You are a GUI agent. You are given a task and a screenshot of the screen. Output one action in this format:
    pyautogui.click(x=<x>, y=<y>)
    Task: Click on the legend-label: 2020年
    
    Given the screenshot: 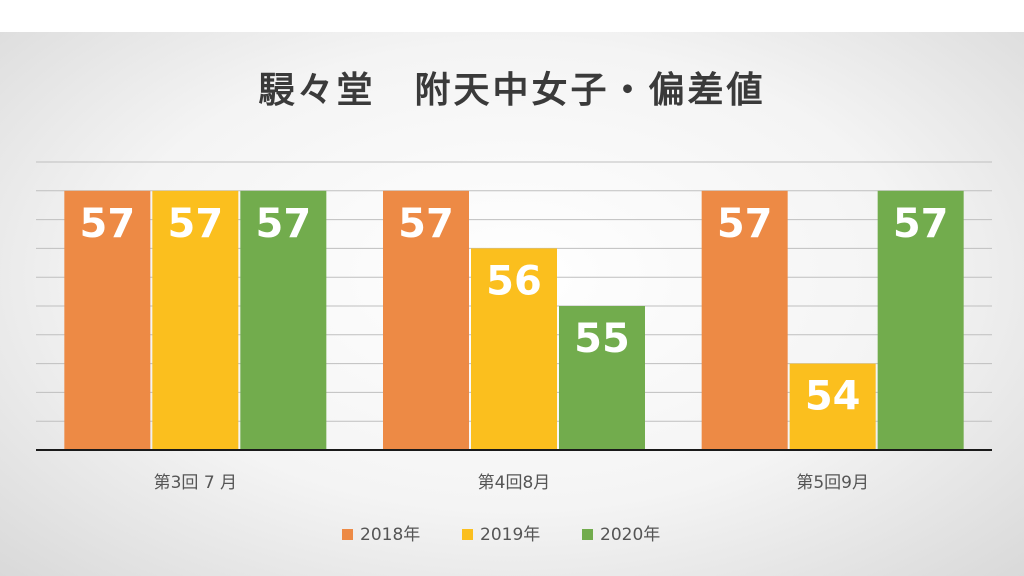 What is the action you would take?
    pyautogui.click(x=630, y=535)
    